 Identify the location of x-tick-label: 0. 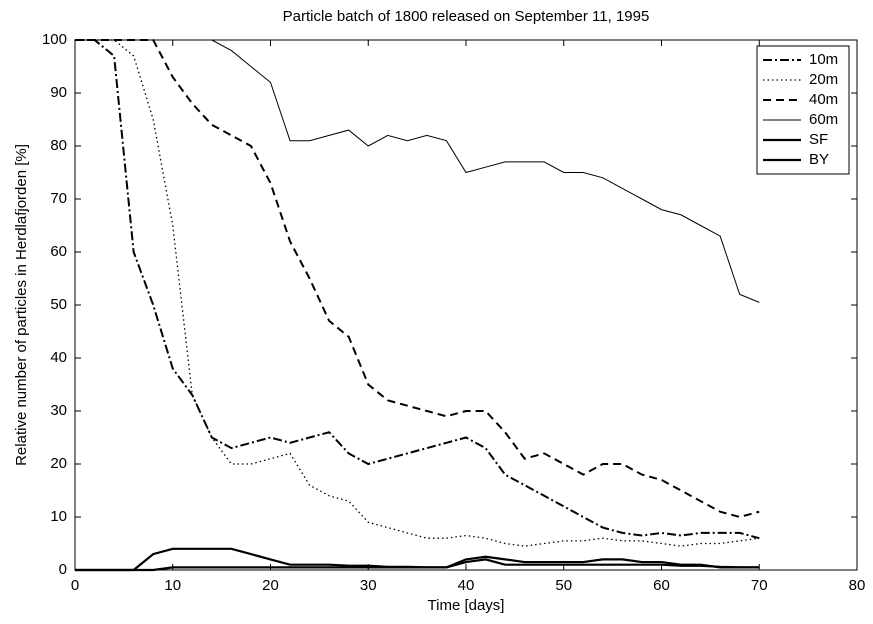
(75, 585).